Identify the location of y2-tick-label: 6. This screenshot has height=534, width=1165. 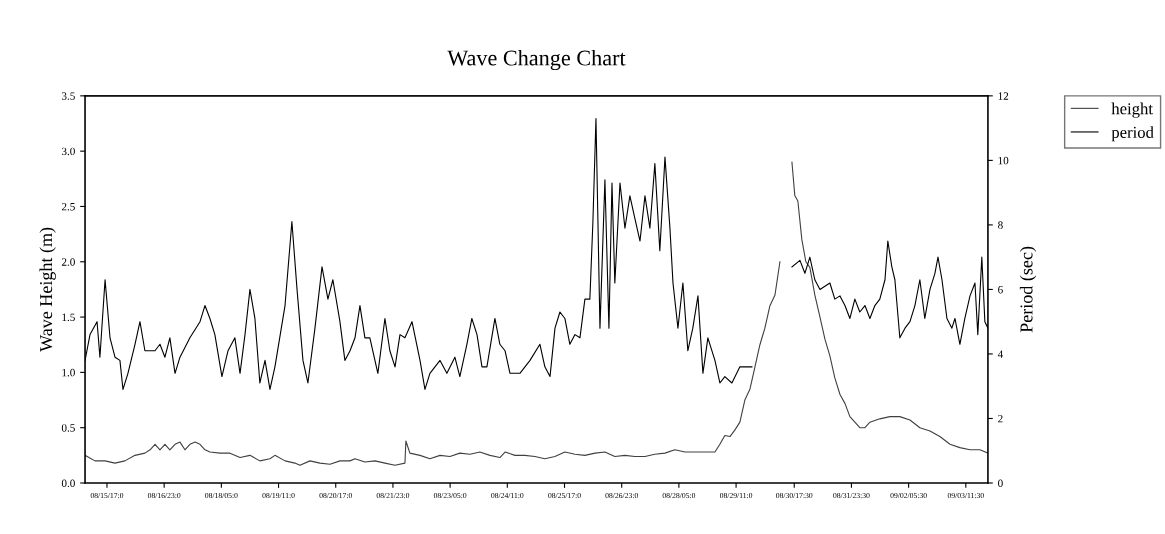
(1000, 289).